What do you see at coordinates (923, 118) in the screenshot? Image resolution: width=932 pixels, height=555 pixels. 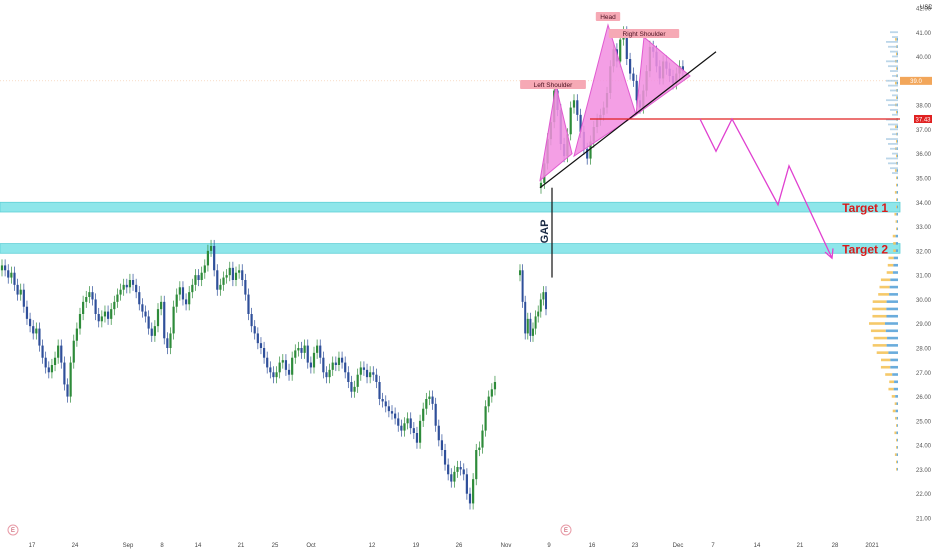 I see `level-price-tag-bg` at bounding box center [923, 118].